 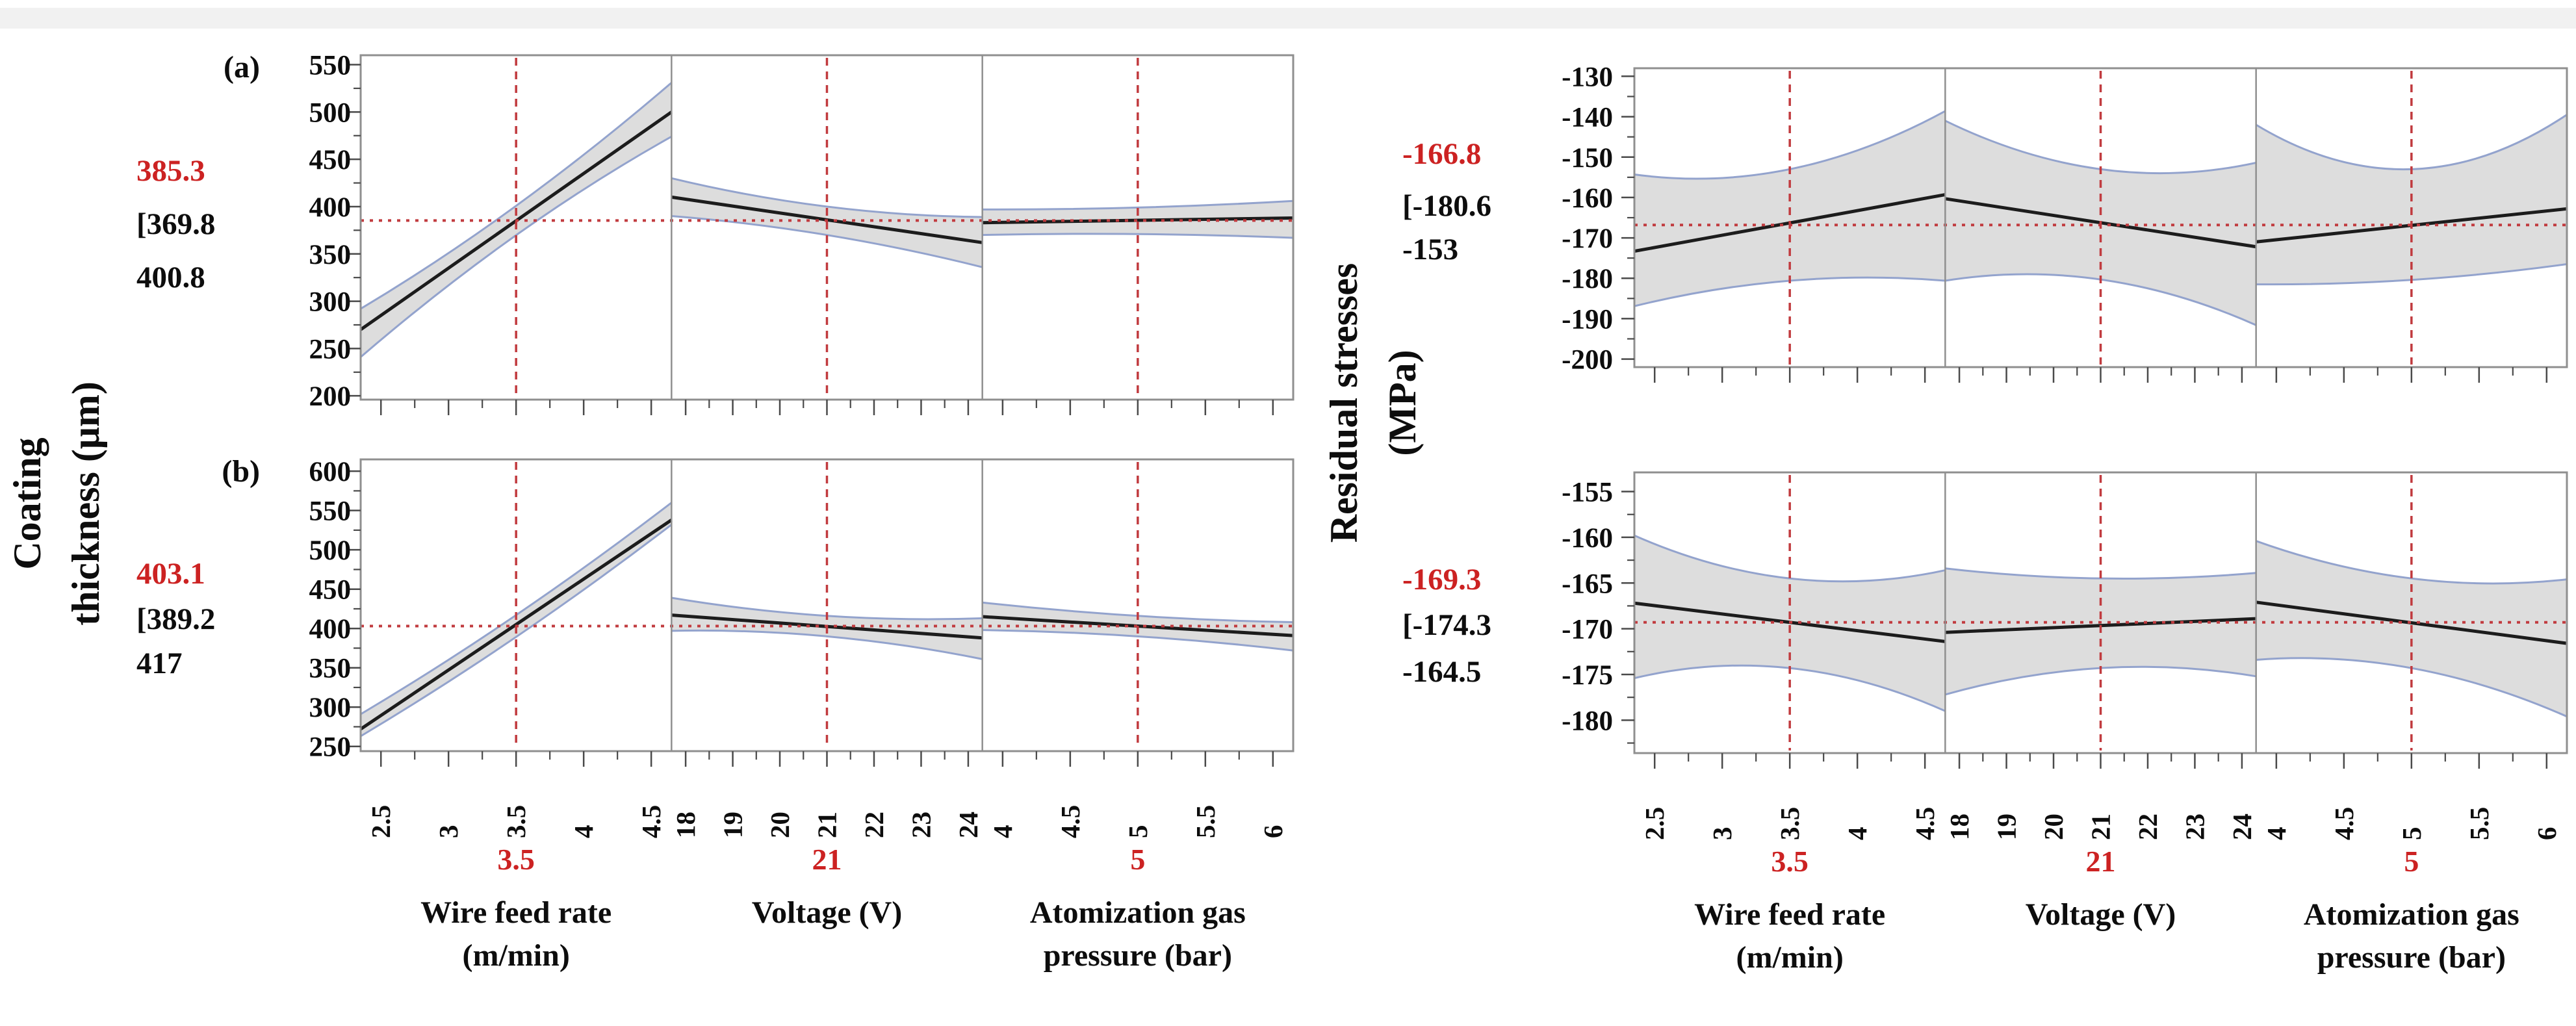 I want to click on top-strip, so click(x=1288, y=18).